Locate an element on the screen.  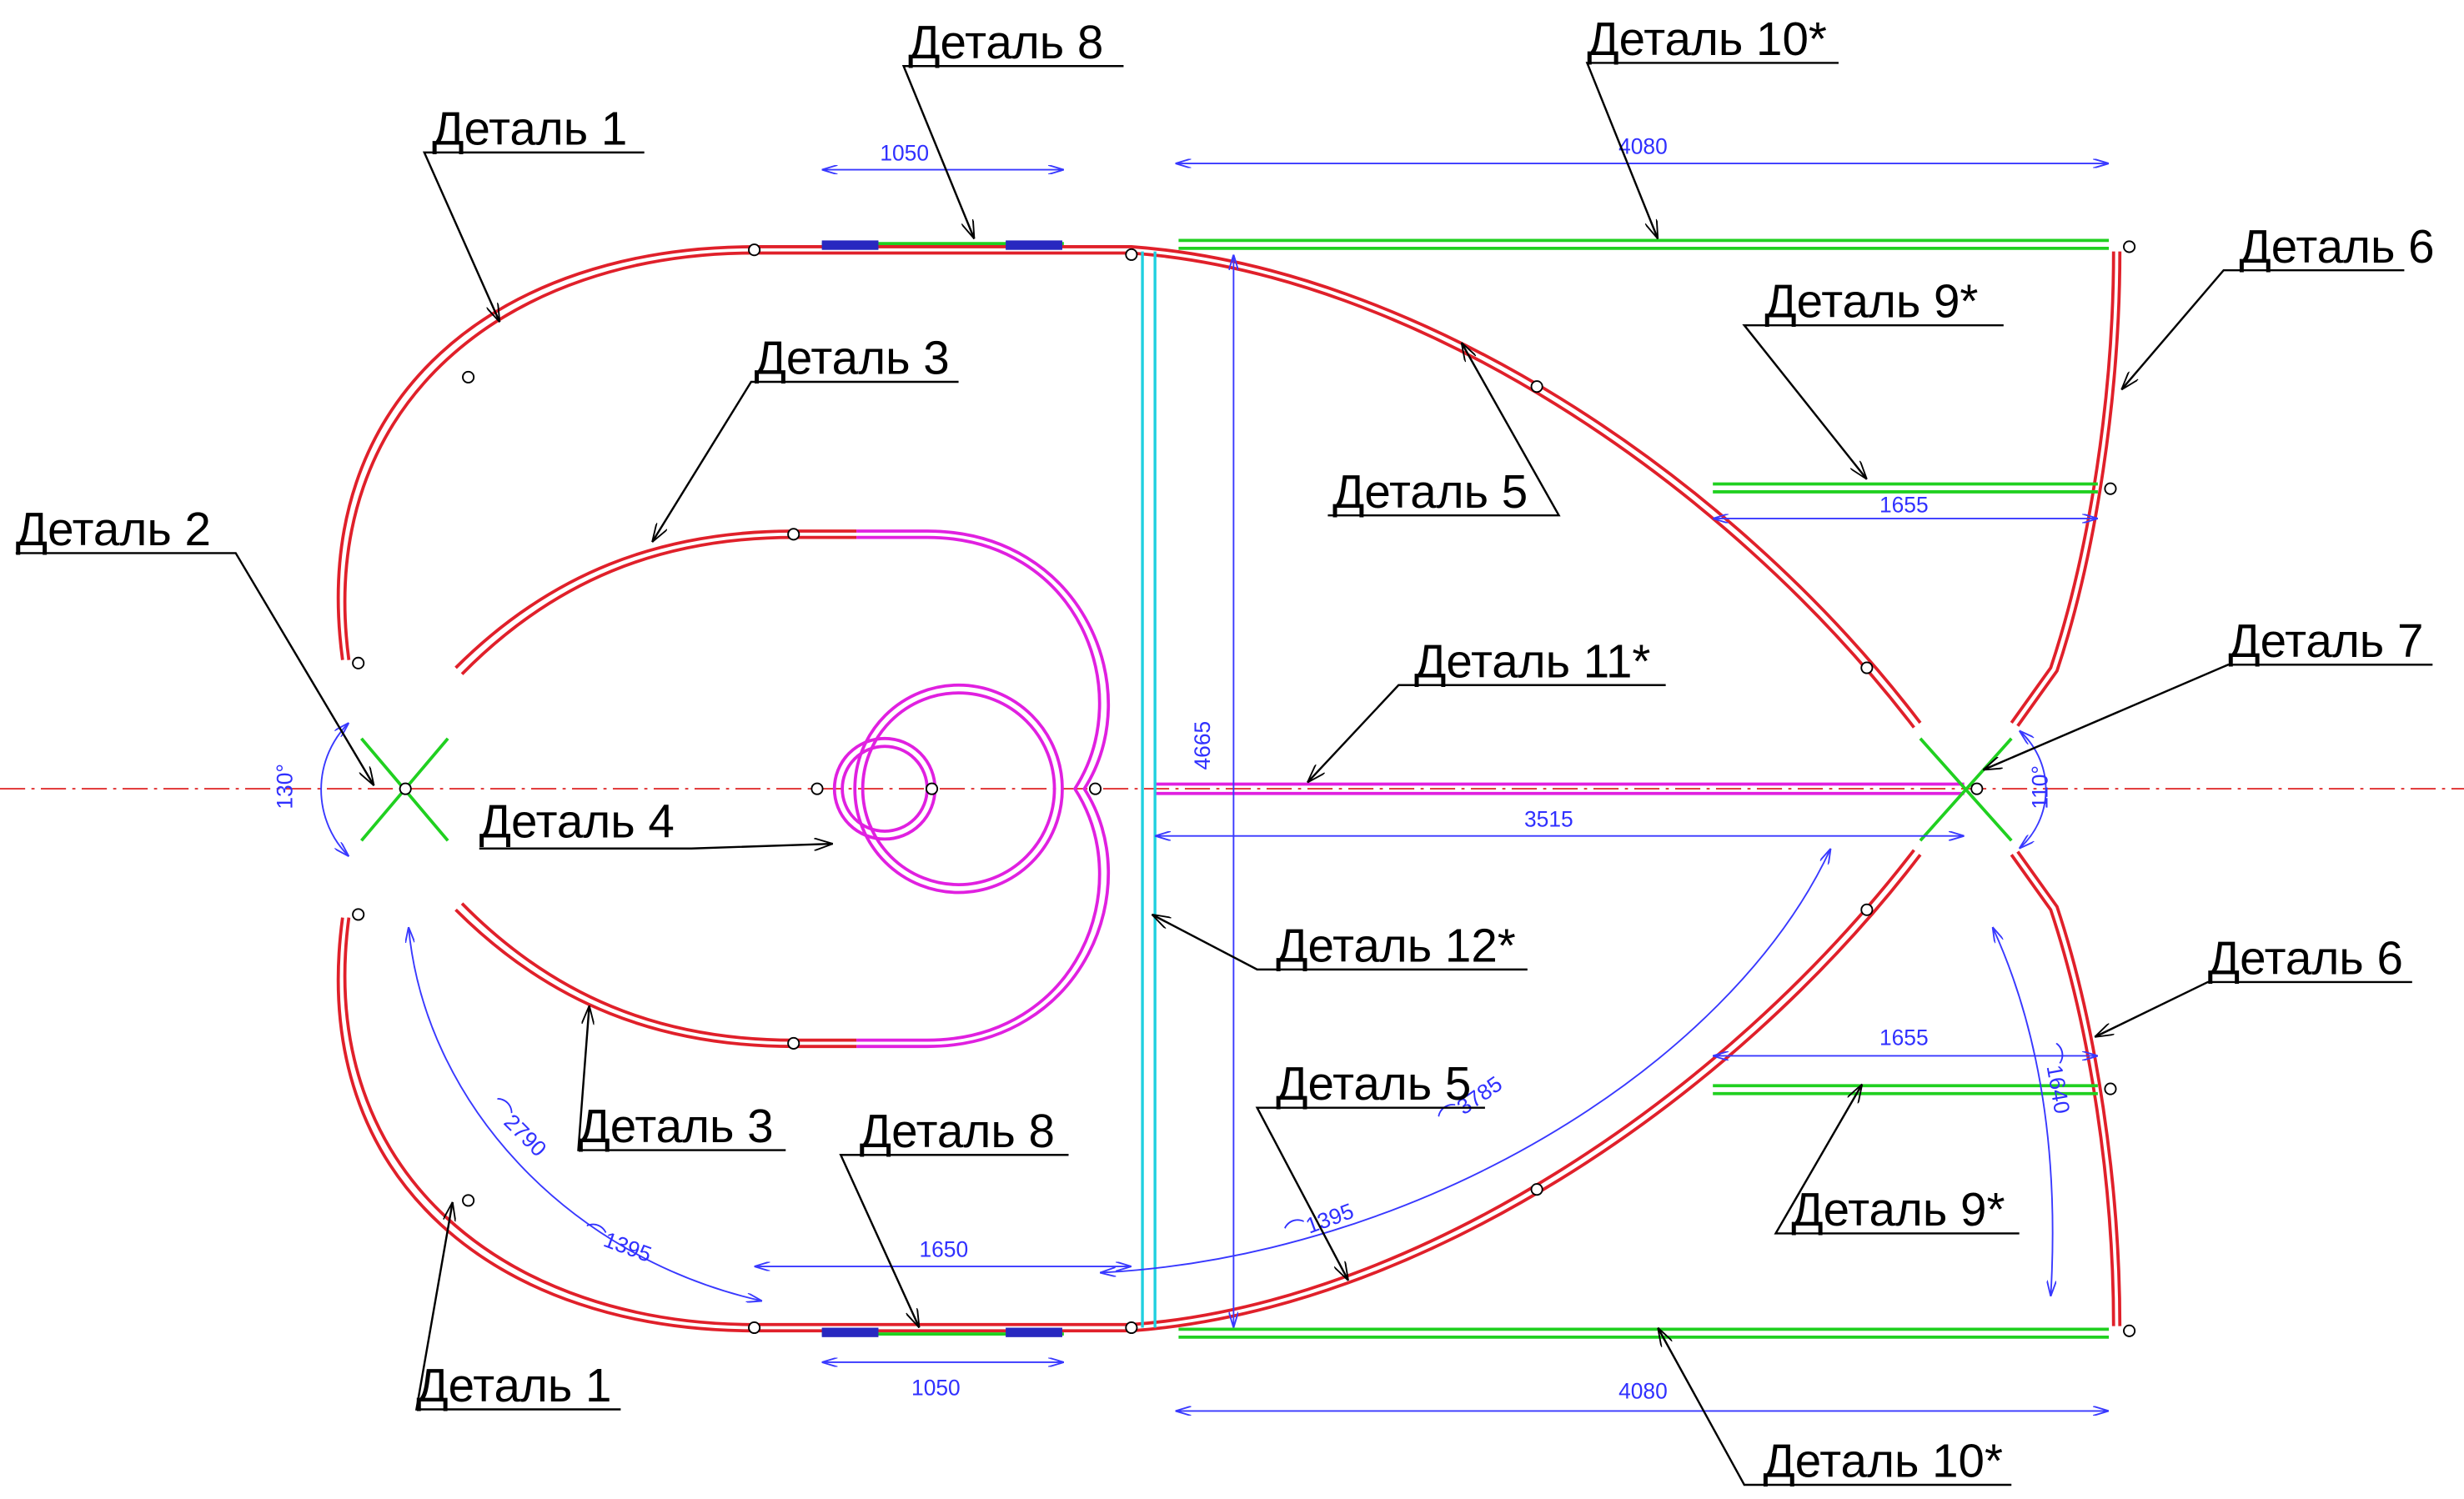
dimension: 3515 is located at coordinates (1548, 818).